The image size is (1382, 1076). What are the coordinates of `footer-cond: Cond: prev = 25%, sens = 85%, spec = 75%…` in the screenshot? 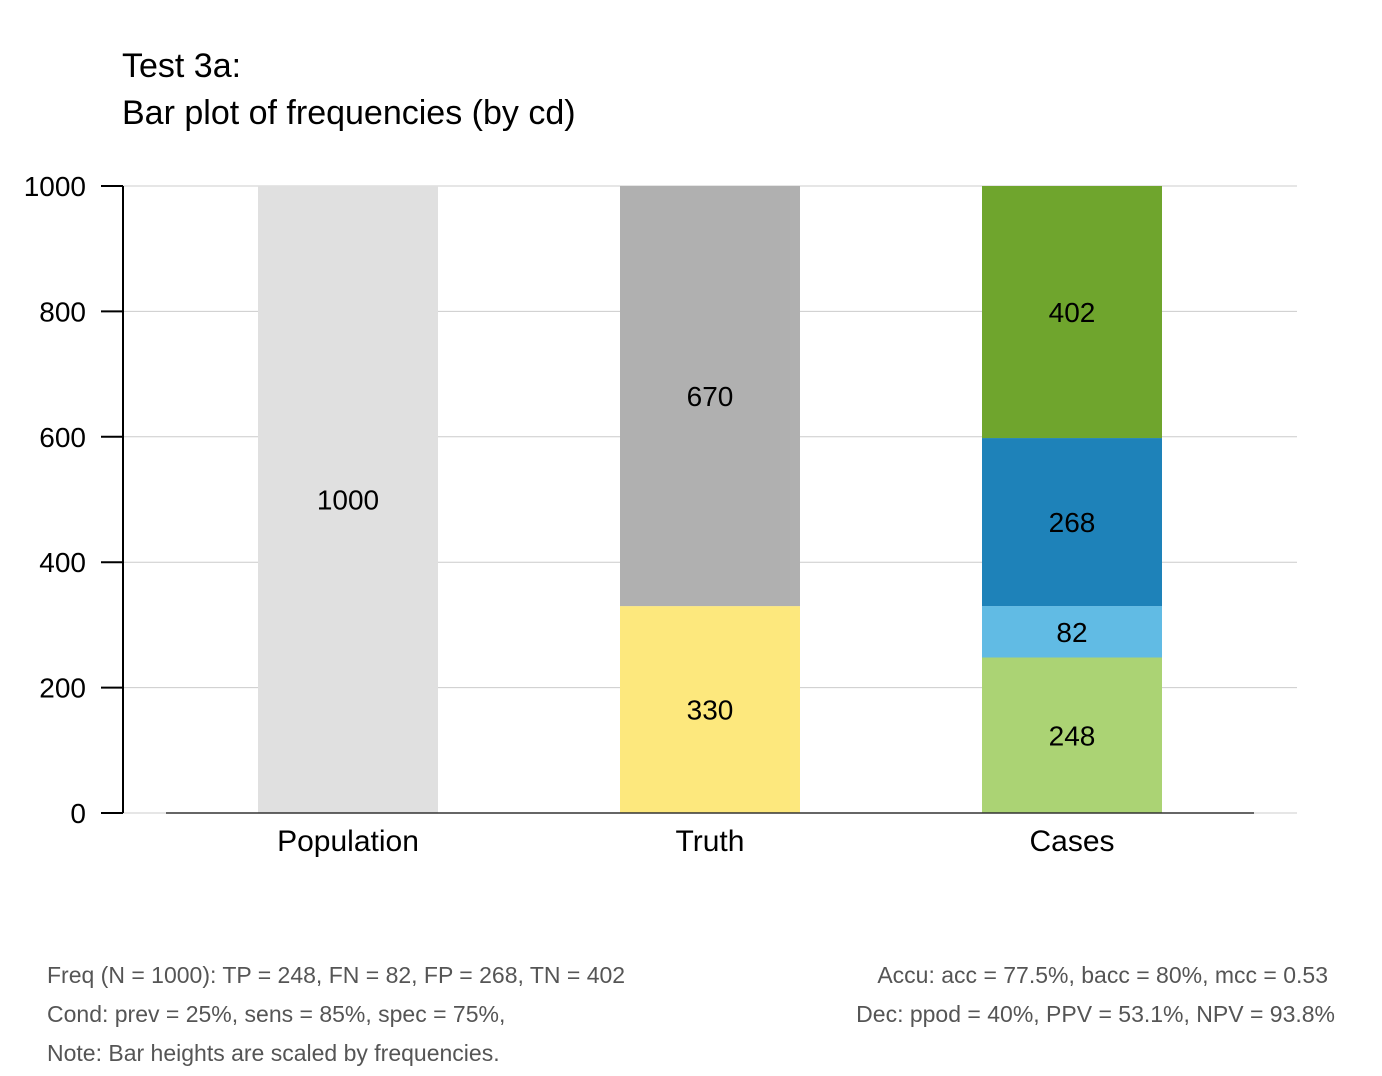 It's located at (276, 1014).